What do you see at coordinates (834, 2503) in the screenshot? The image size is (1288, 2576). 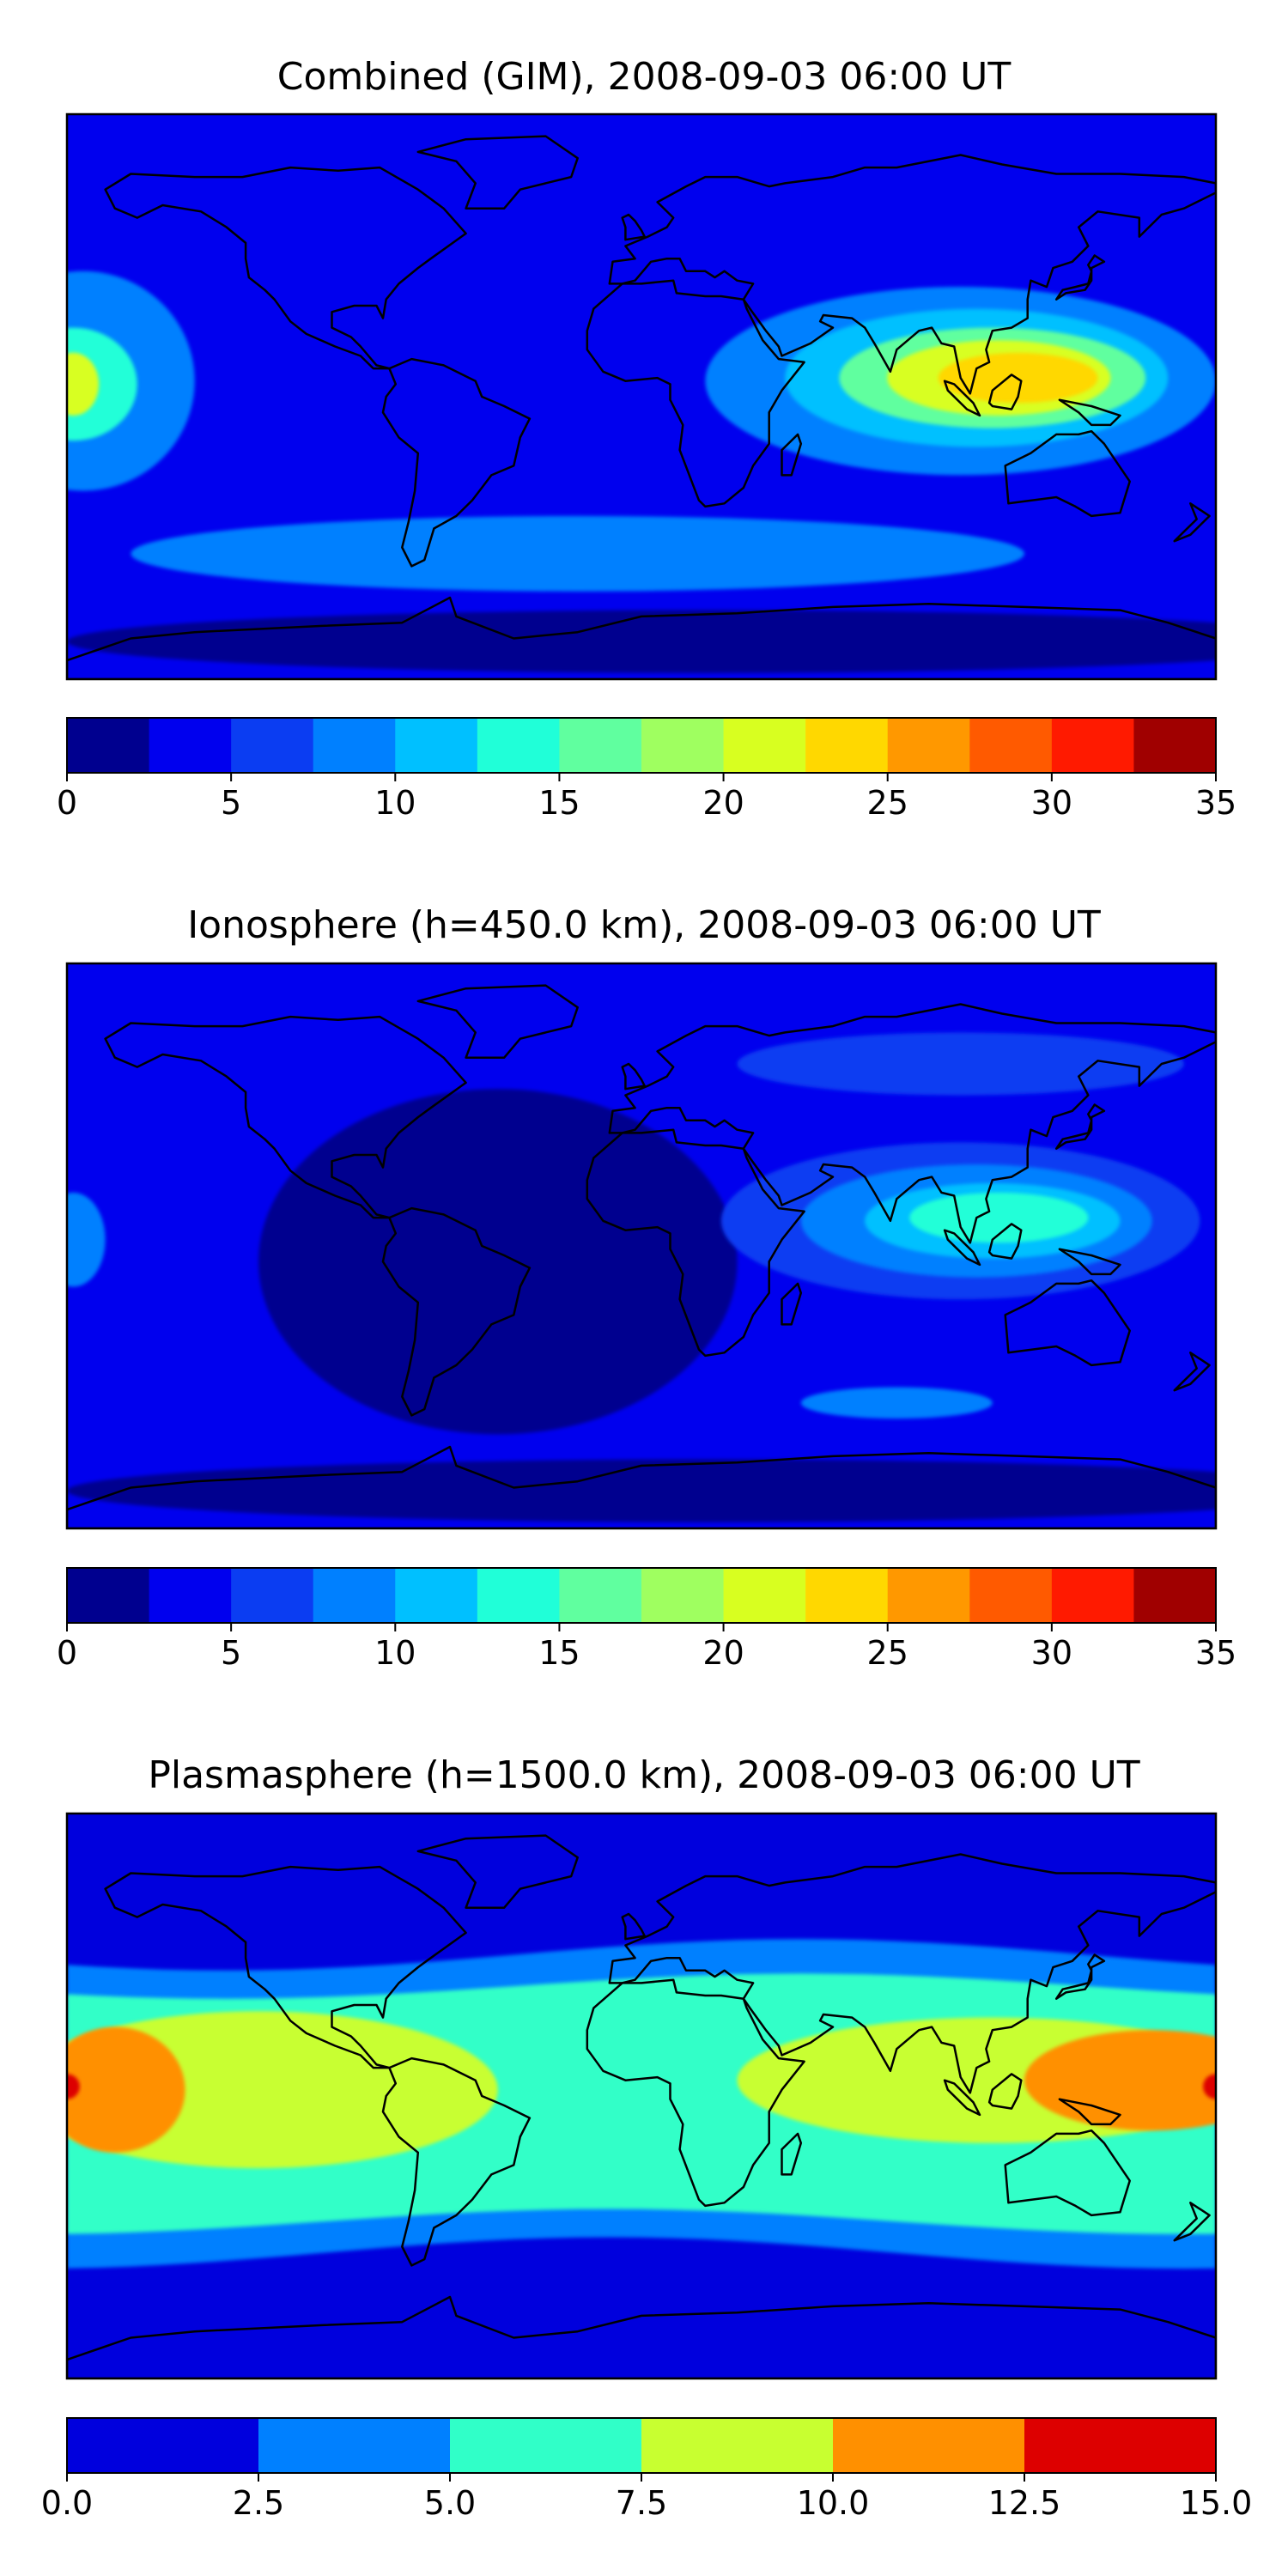 I see `colorbar-tick-label: 10.0` at bounding box center [834, 2503].